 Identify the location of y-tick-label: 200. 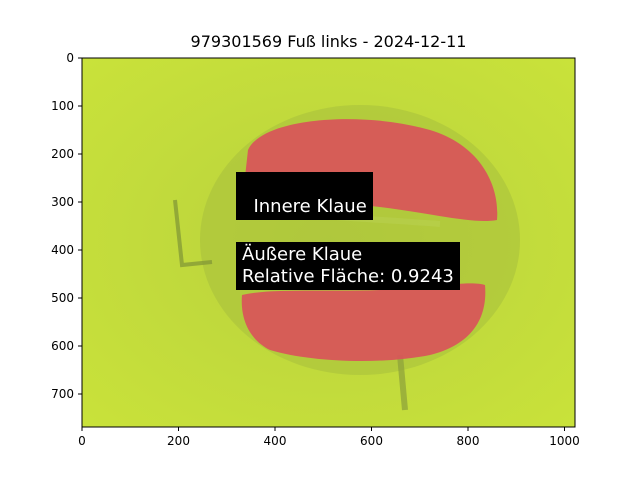
(62, 154).